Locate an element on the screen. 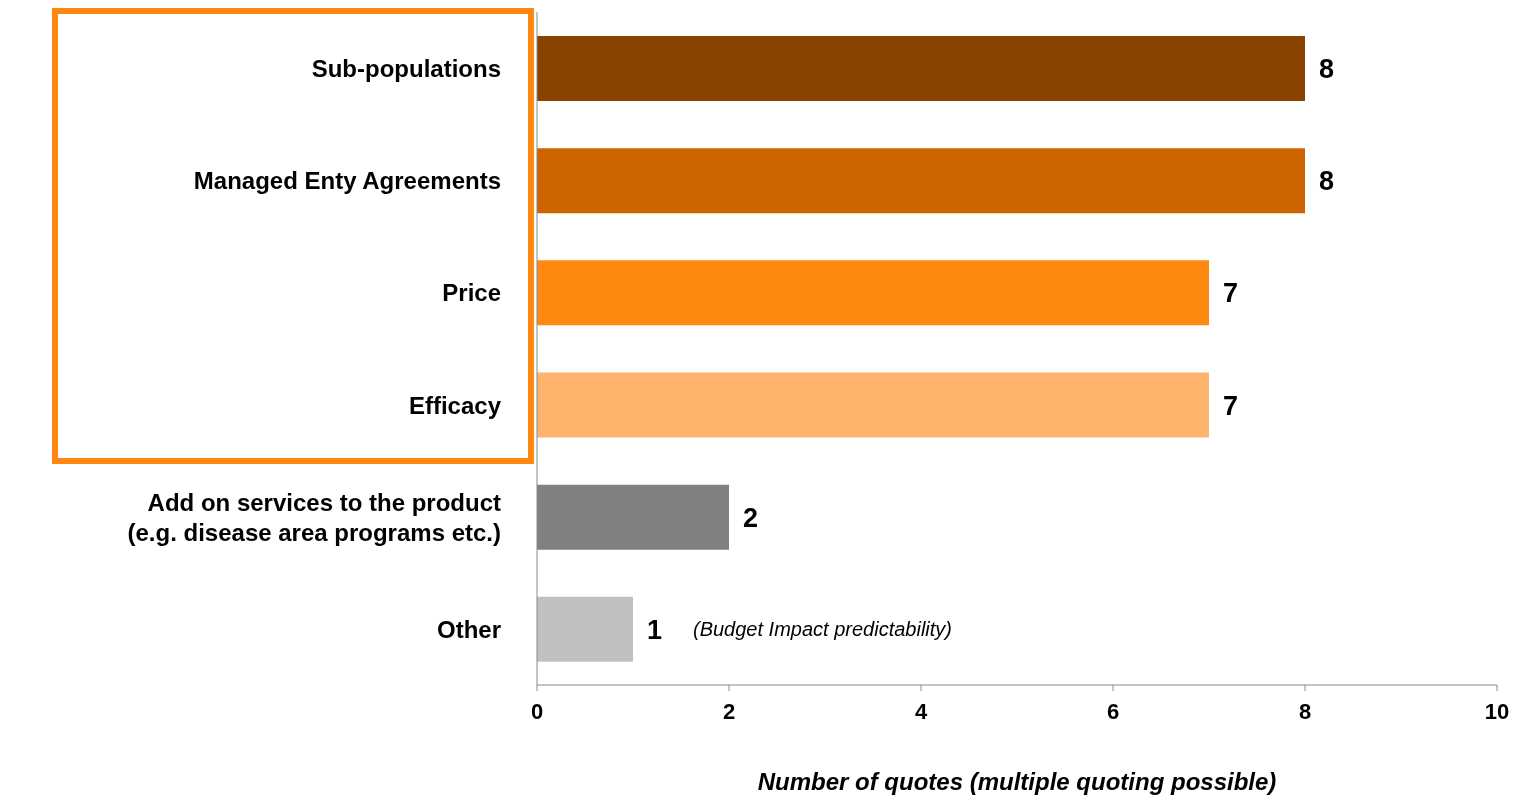 The width and height of the screenshot is (1529, 798). x-tick-label: 8 is located at coordinates (1305, 711).